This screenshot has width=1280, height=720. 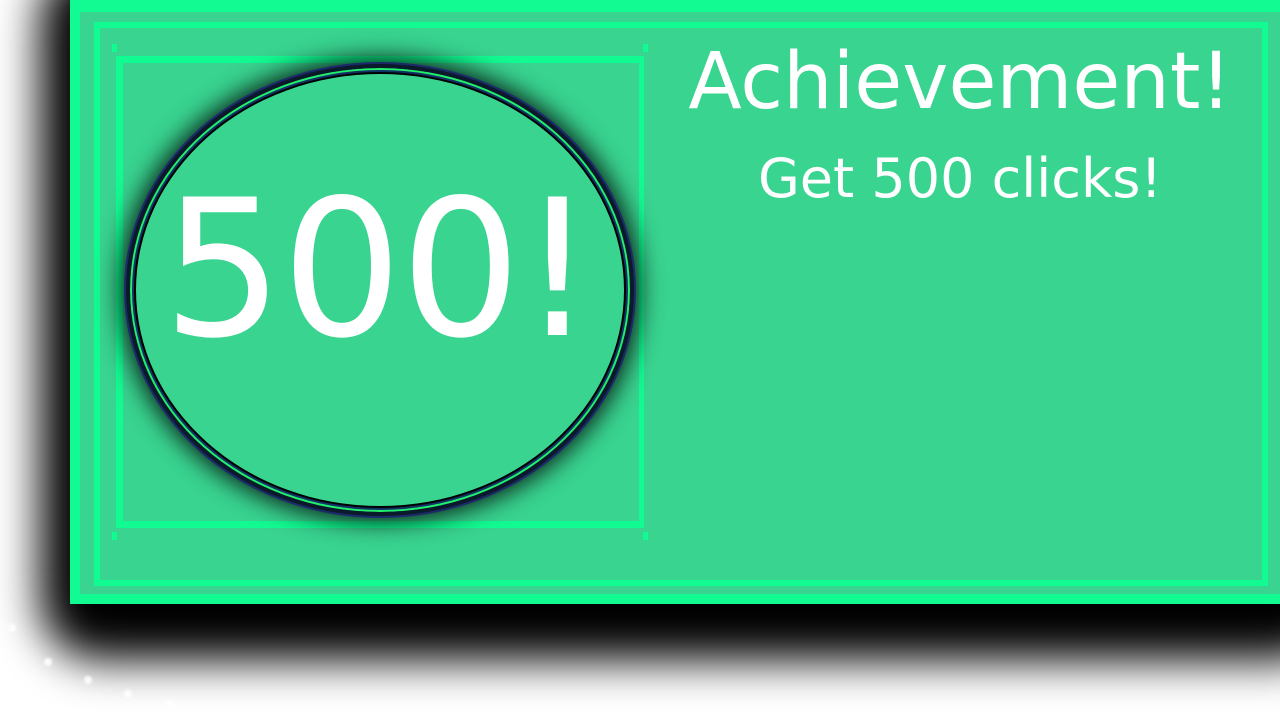 I want to click on badge-label: 500!, so click(x=379, y=269).